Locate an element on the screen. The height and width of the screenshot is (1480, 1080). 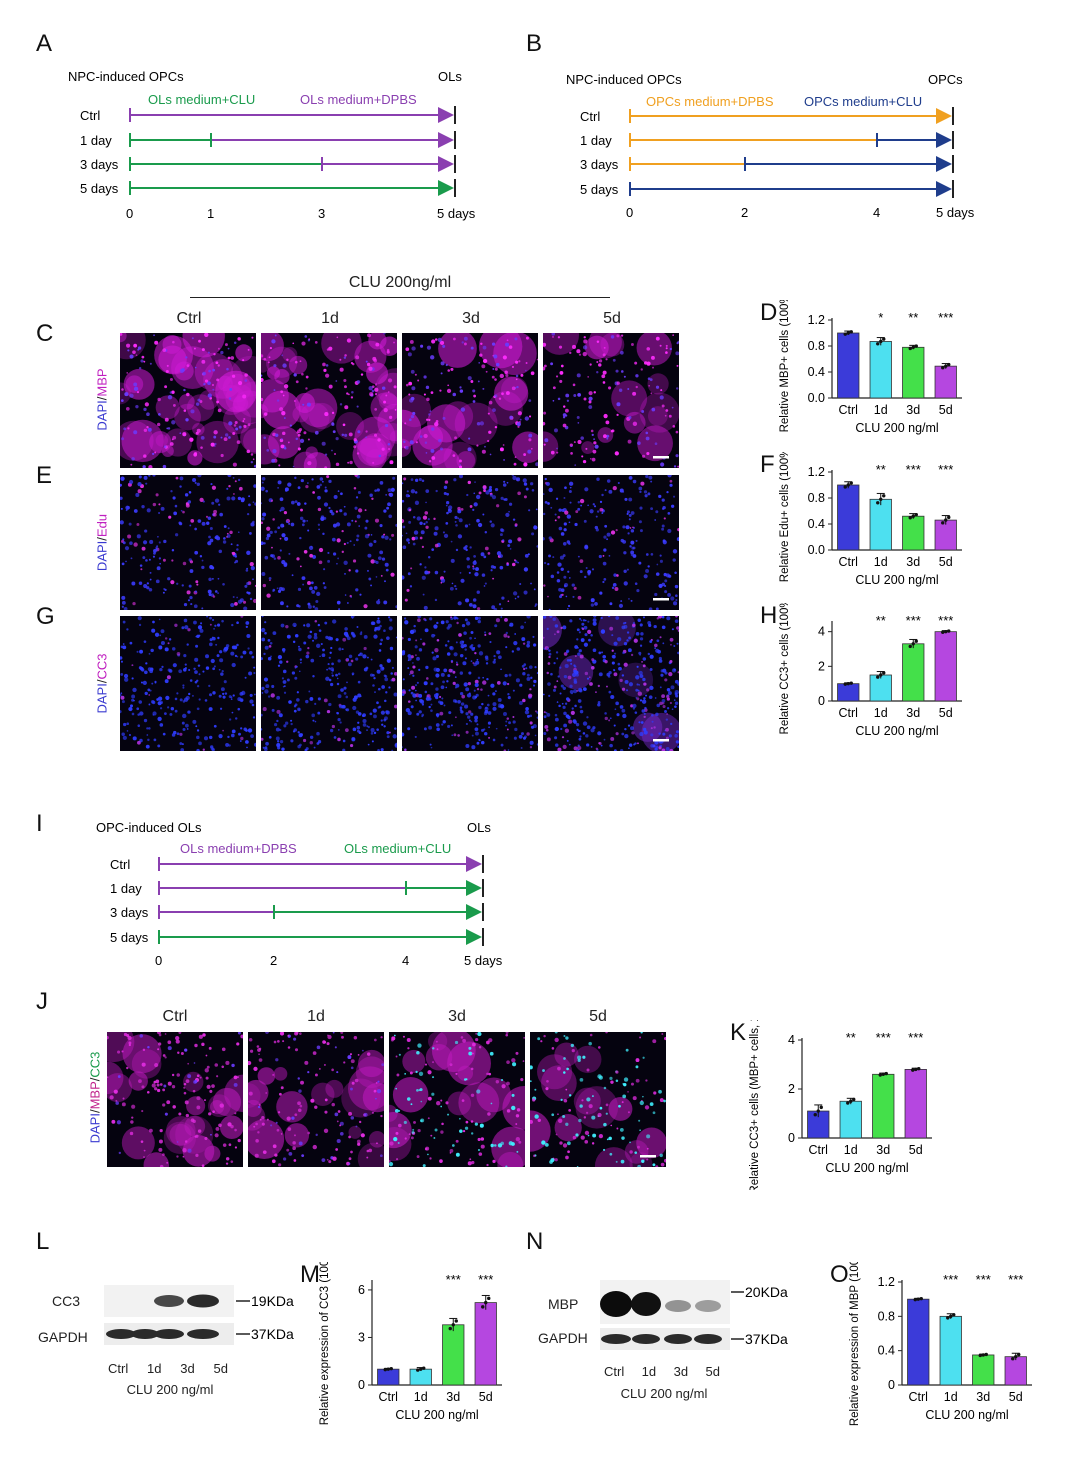
blot-n-band-bottom-label: GAPDH is located at coordinates (563, 1338).